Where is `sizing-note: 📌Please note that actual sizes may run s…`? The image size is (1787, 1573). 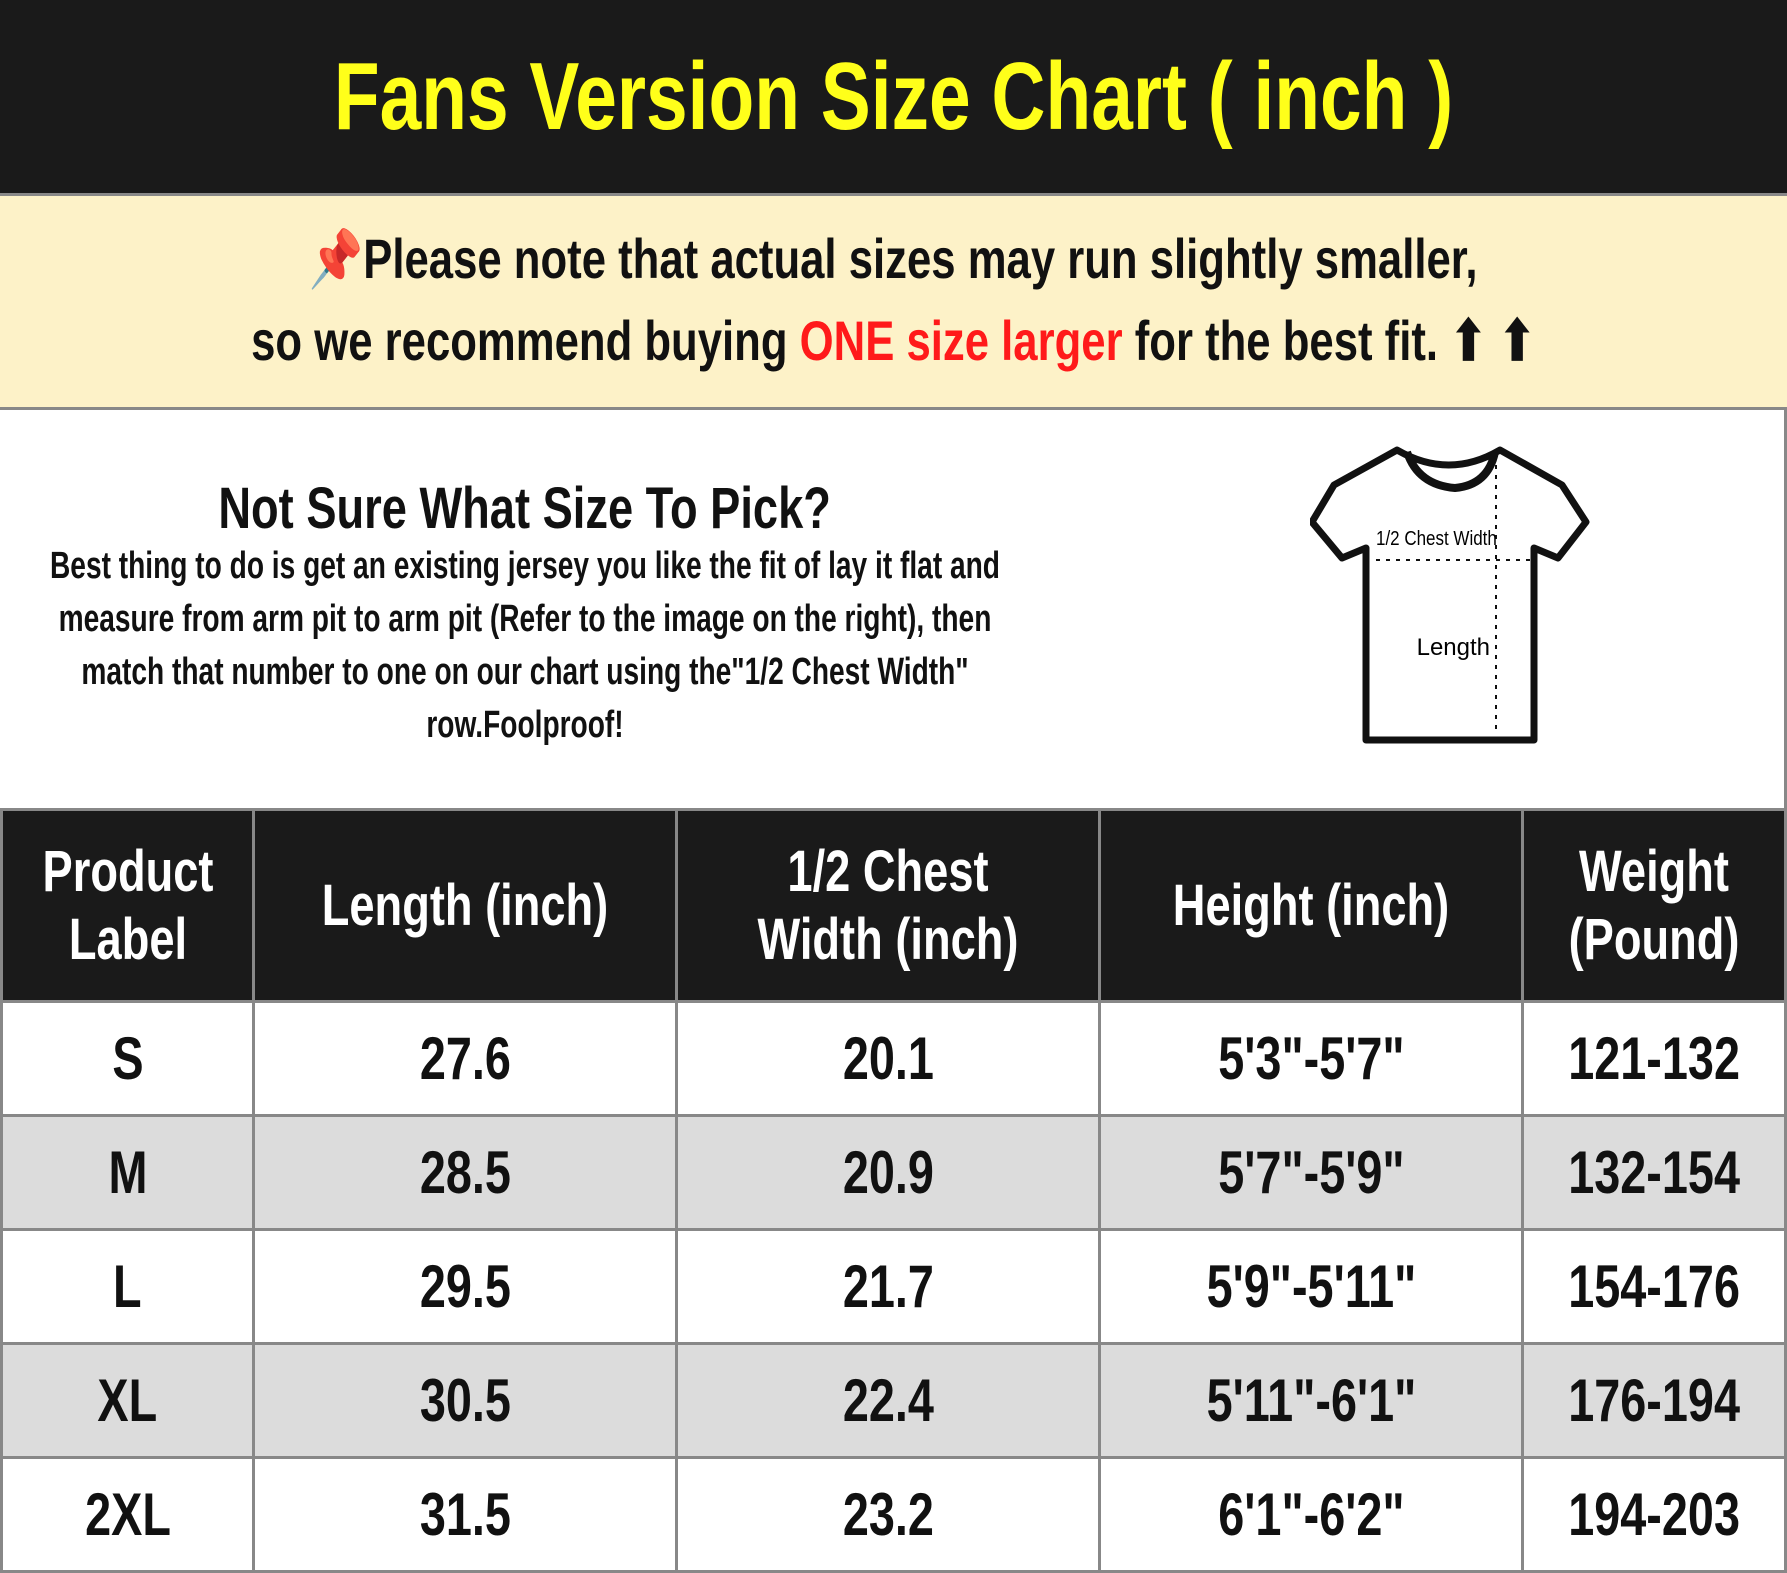 sizing-note: 📌Please note that actual sizes may run s… is located at coordinates (893, 301).